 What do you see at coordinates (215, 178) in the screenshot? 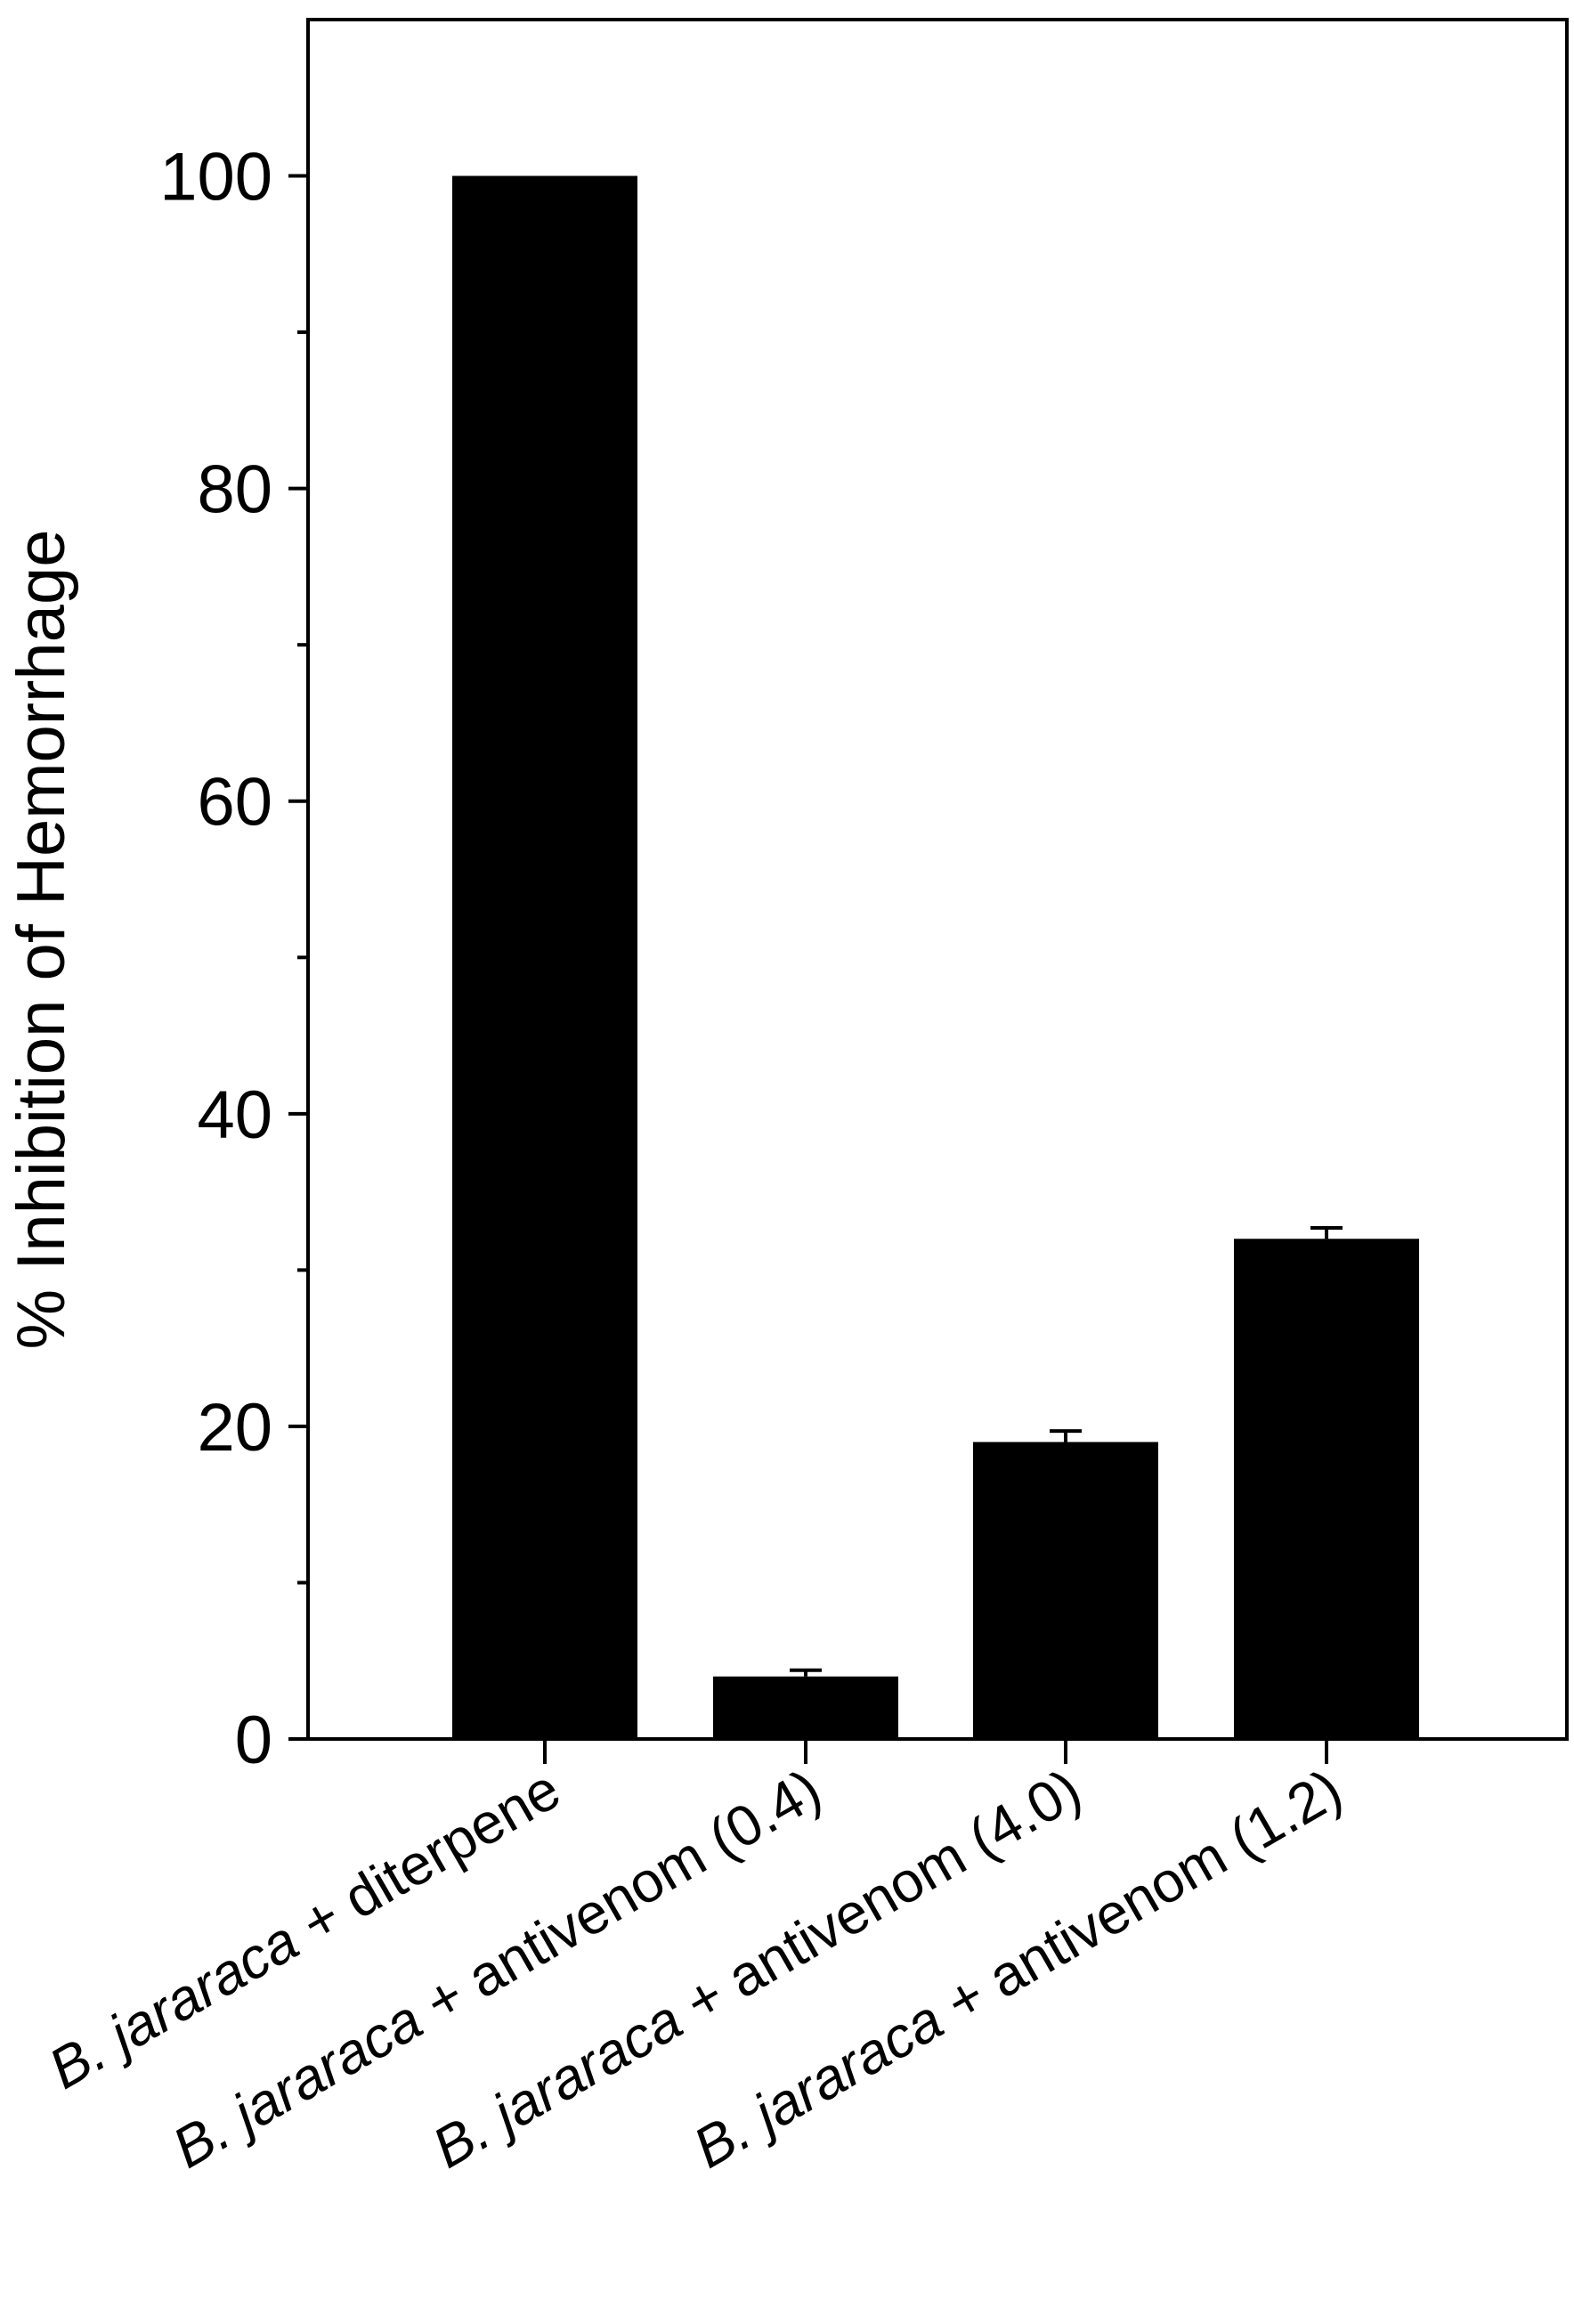
I see `y-tick-label: 100` at bounding box center [215, 178].